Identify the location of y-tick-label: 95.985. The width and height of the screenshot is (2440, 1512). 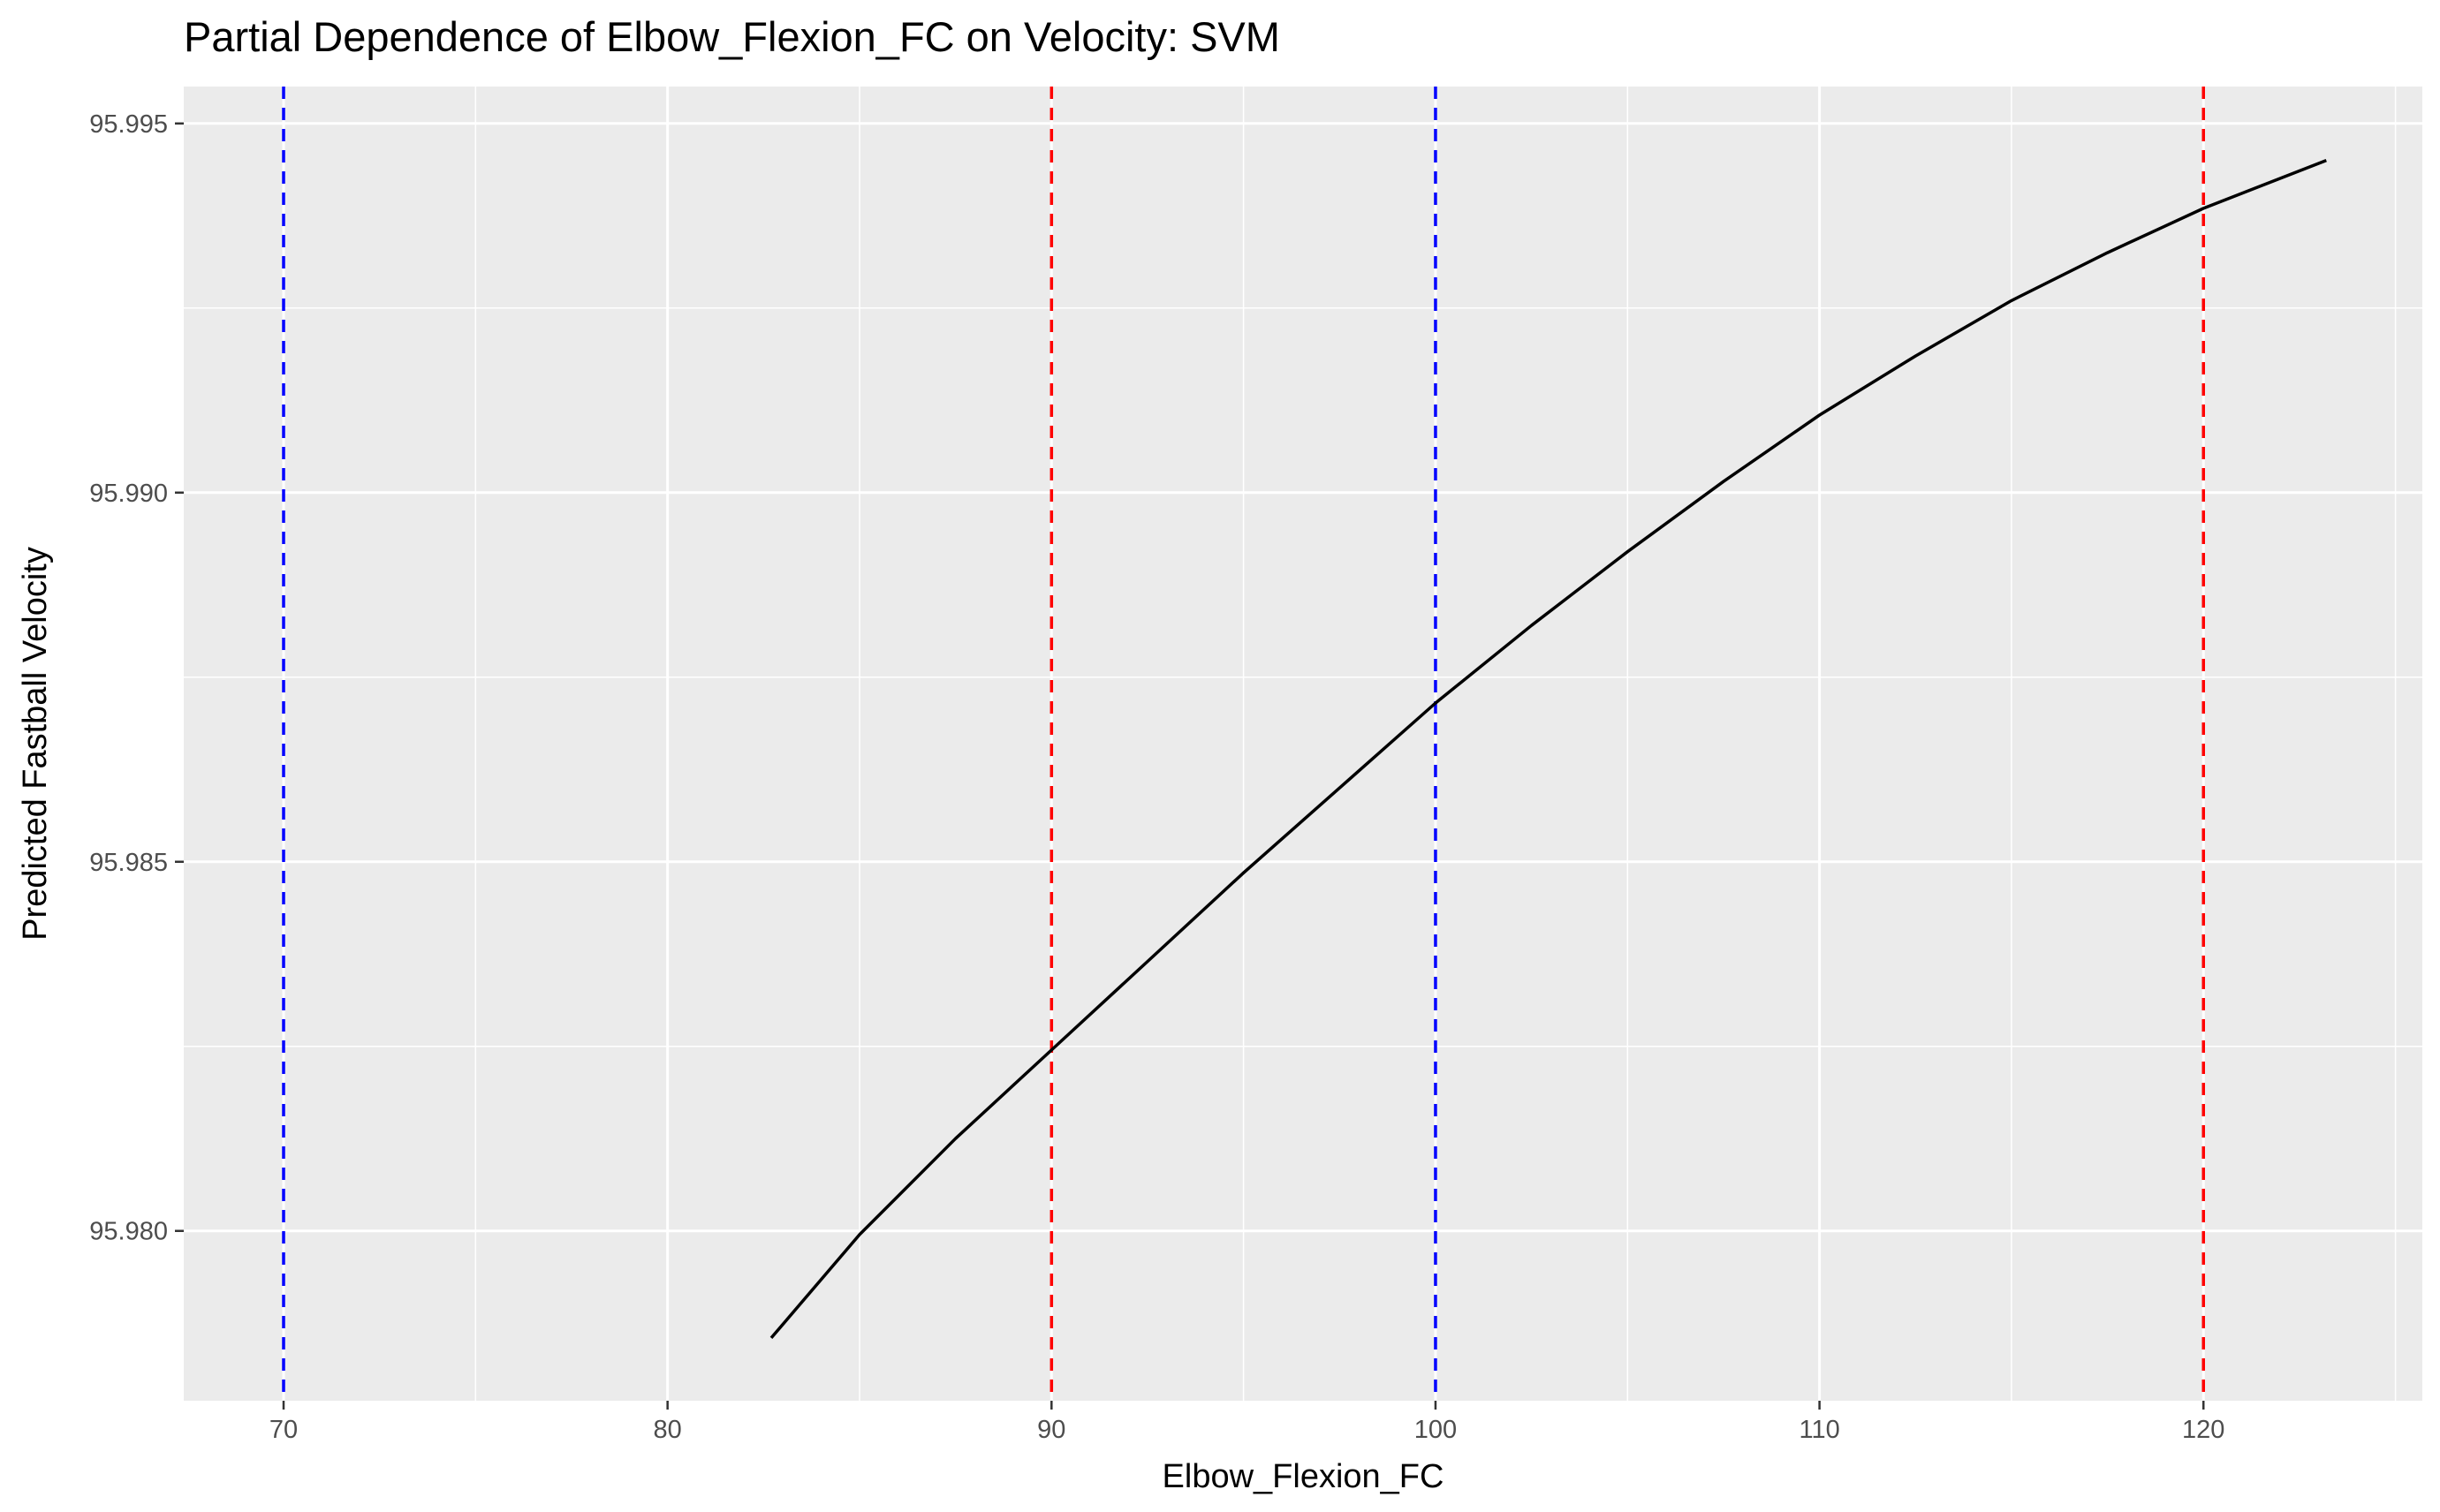
(128, 863).